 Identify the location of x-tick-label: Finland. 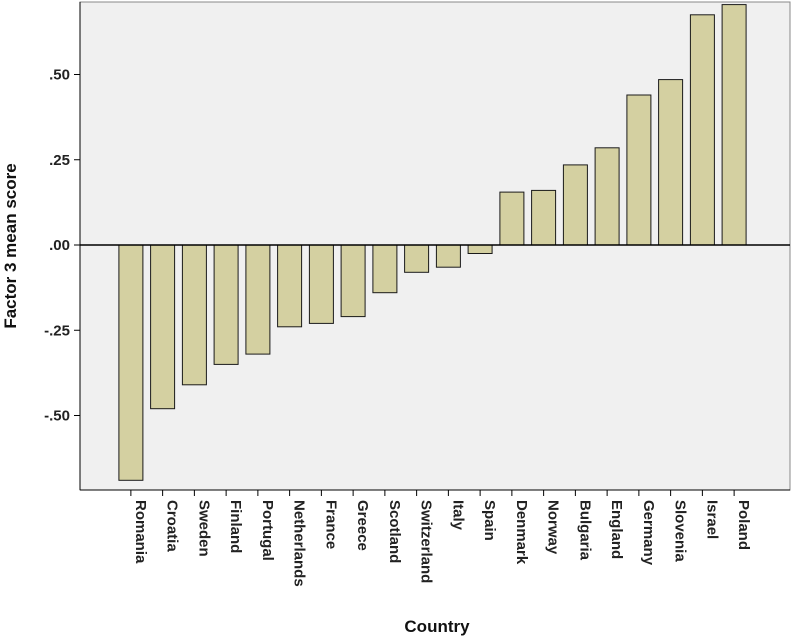
(235, 526).